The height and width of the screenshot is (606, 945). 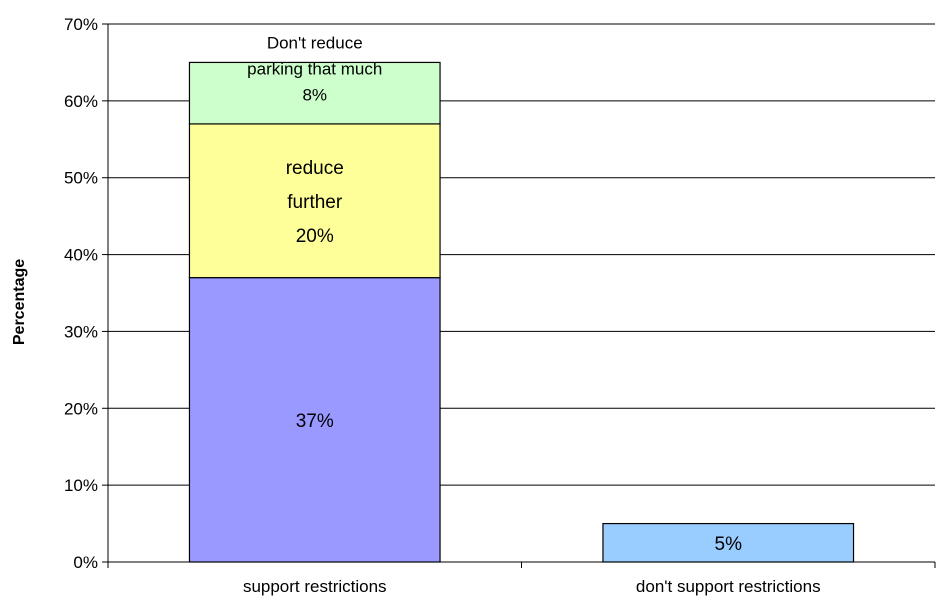 What do you see at coordinates (81, 485) in the screenshot?
I see `y-tick-label: 10%` at bounding box center [81, 485].